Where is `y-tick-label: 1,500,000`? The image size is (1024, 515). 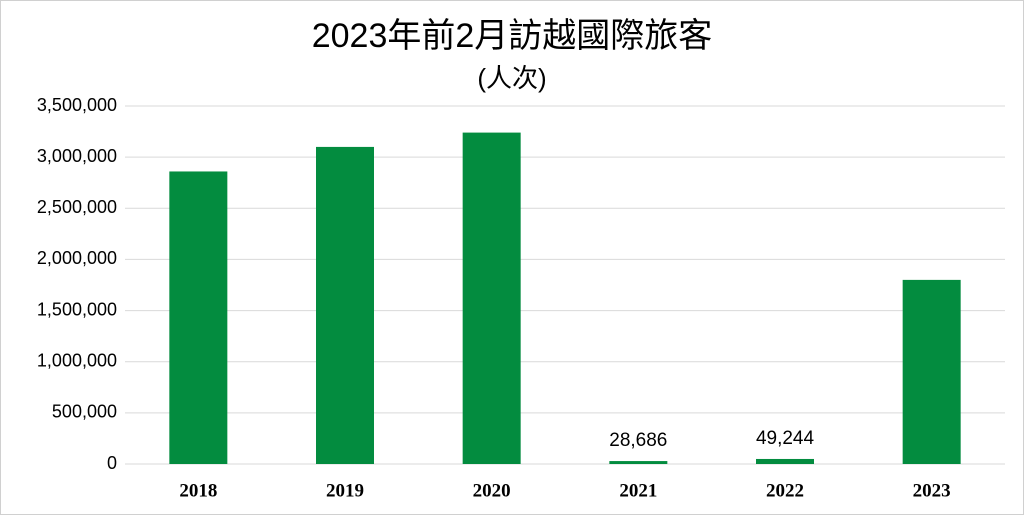
y-tick-label: 1,500,000 is located at coordinates (77, 309).